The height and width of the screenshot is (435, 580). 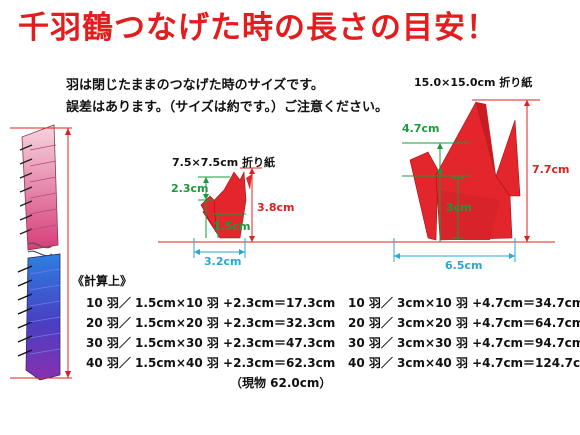 What do you see at coordinates (466, 180) in the screenshot?
I see `large-crane-illustration` at bounding box center [466, 180].